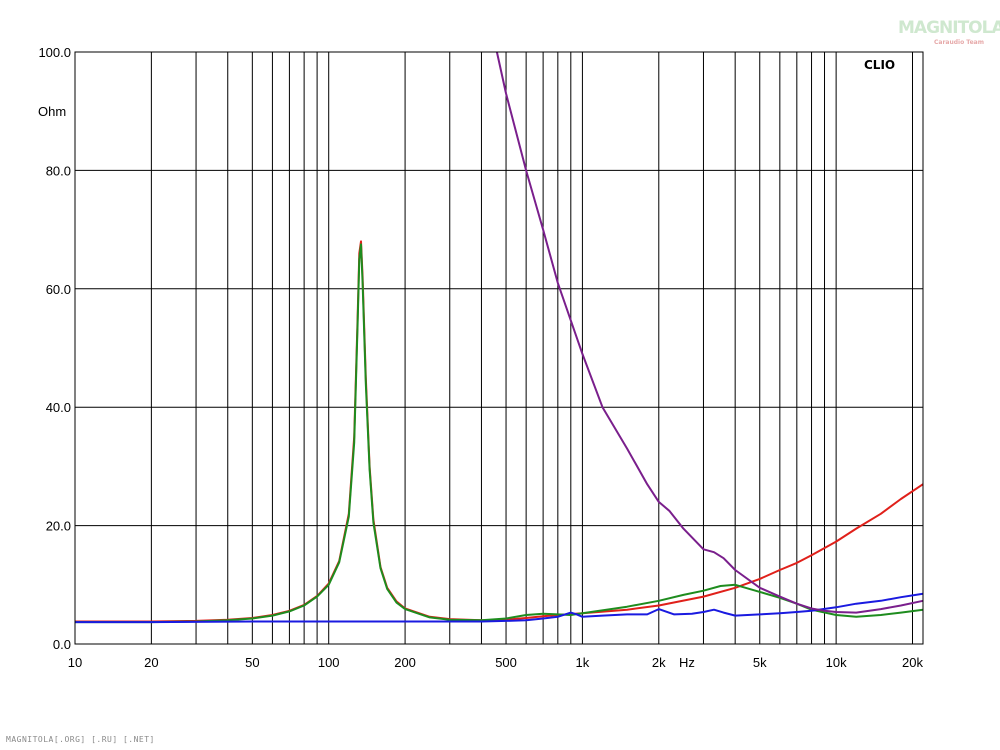  I want to click on x-tick-labels: 10 20 50 100 200 500 1k 2k 5k 10k 20k, so click(496, 662).